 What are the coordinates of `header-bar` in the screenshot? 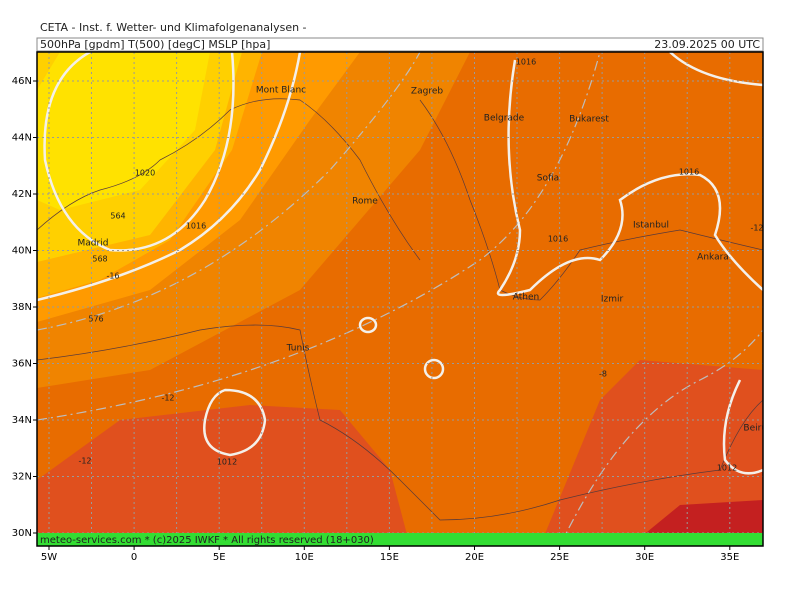 It's located at (400, 44).